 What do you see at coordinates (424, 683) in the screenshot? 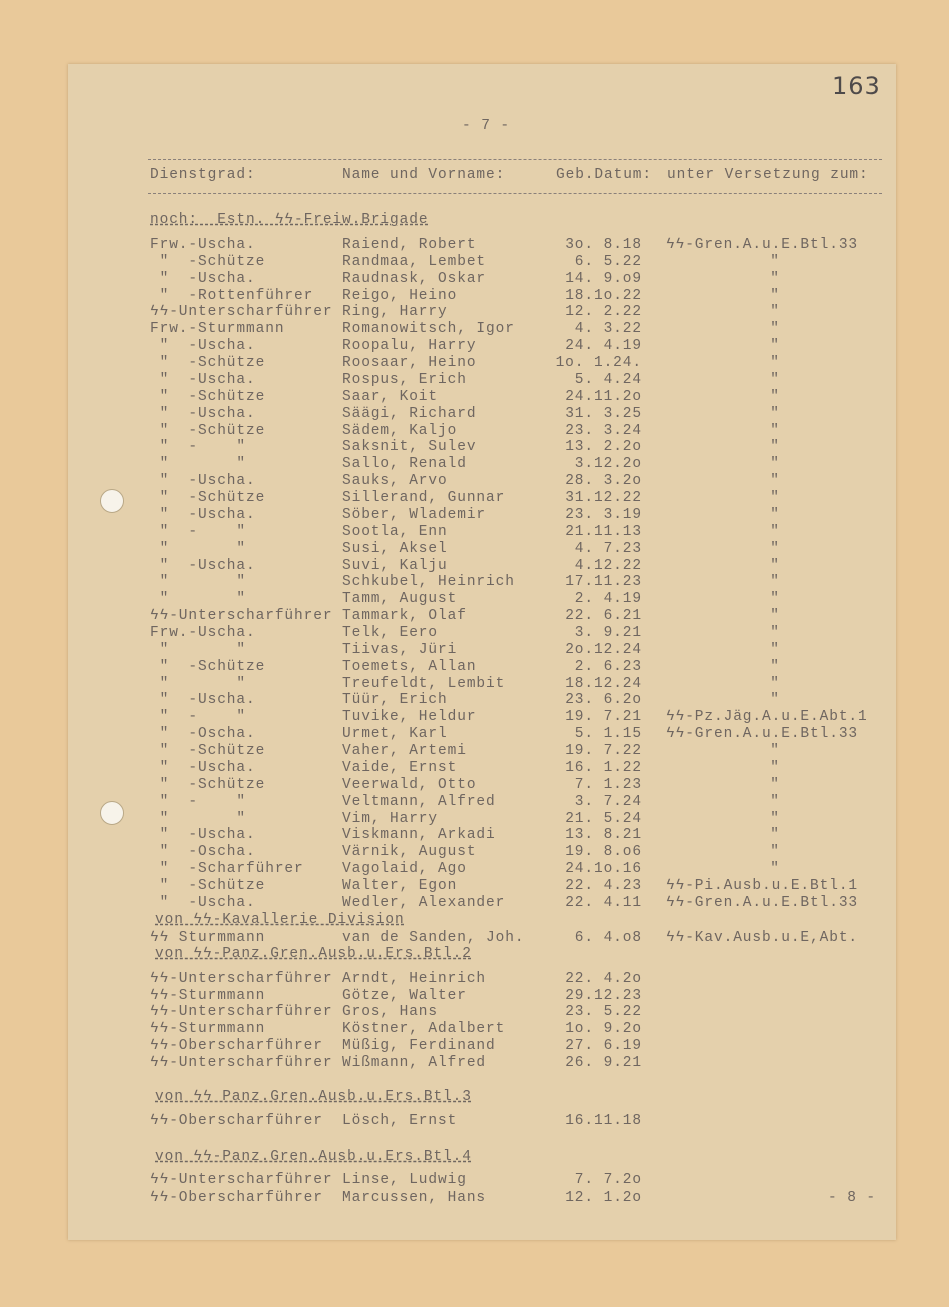
I see `name-cell: Treufeldt, Lembit` at bounding box center [424, 683].